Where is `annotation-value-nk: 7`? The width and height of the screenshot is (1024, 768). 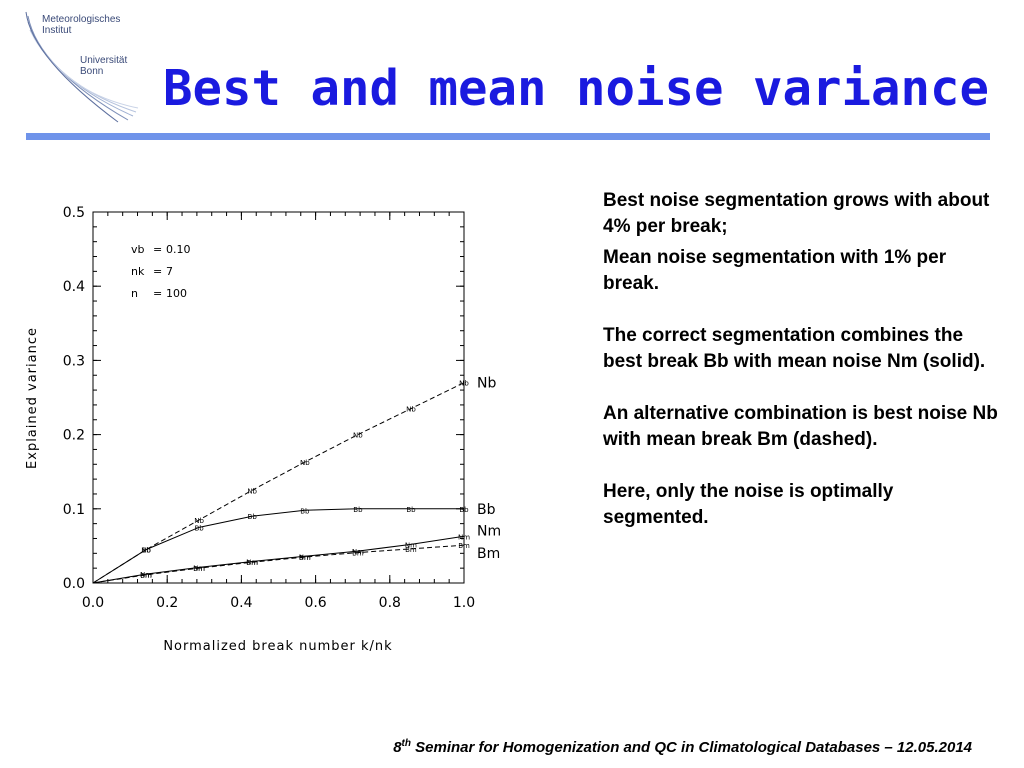
annotation-value-nk: 7 is located at coordinates (169, 271).